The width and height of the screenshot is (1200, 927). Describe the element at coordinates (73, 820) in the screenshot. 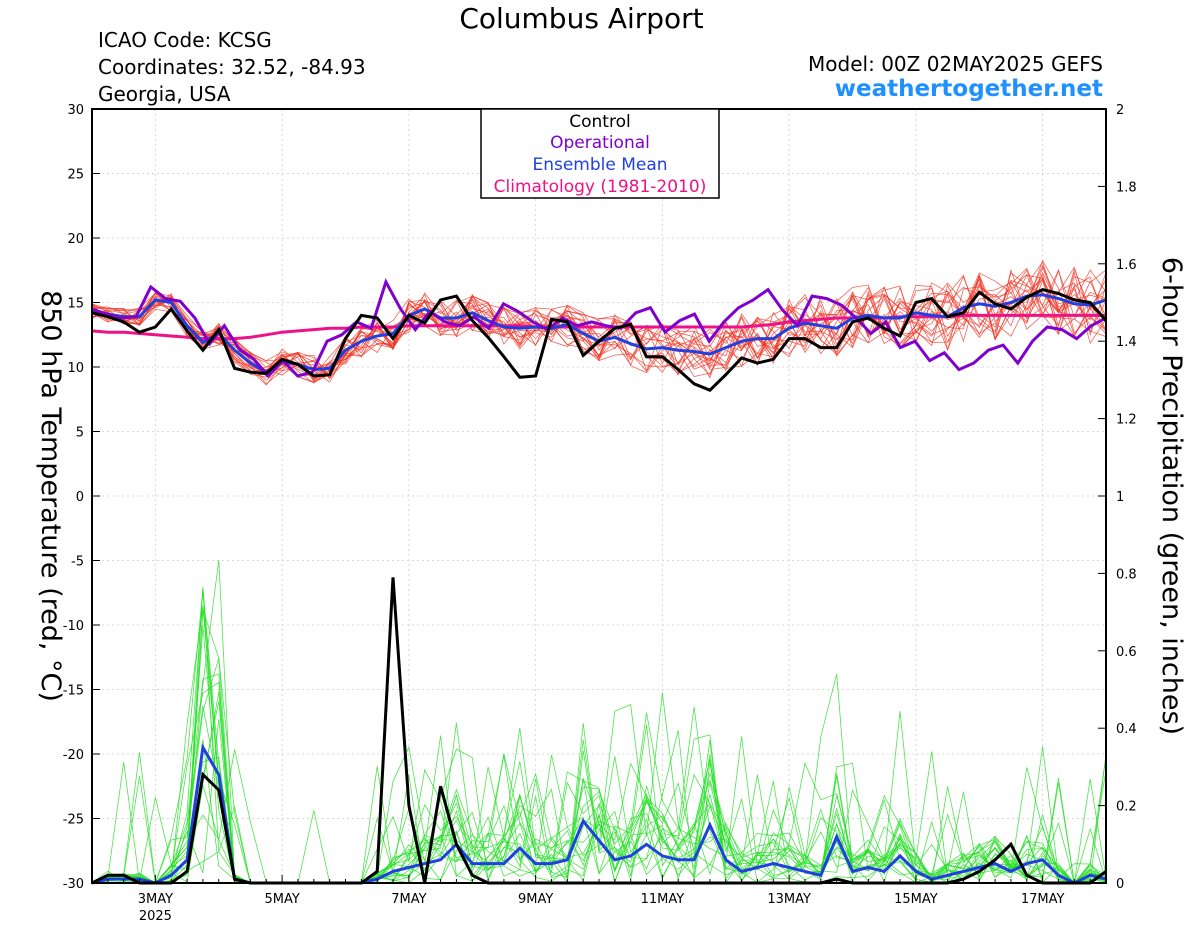

I see `y-left-tick-label: -25` at that location.